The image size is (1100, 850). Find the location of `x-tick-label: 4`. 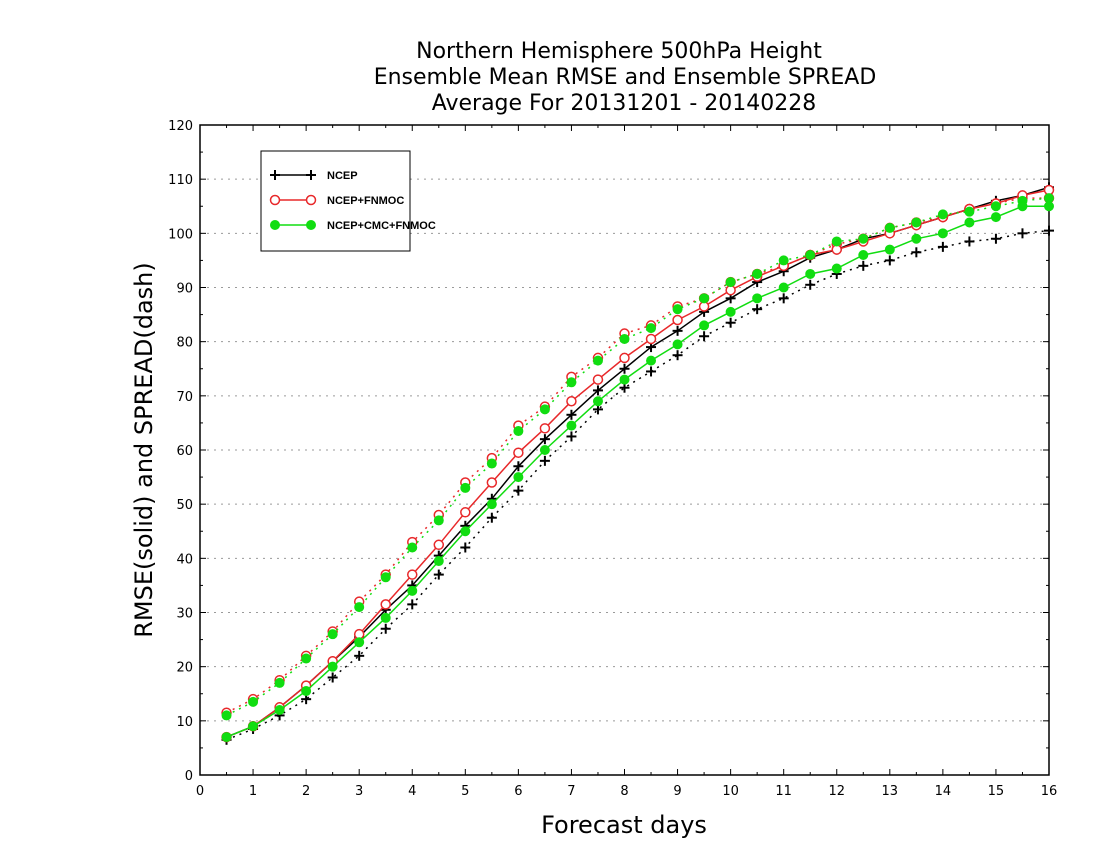

x-tick-label: 4 is located at coordinates (412, 791).